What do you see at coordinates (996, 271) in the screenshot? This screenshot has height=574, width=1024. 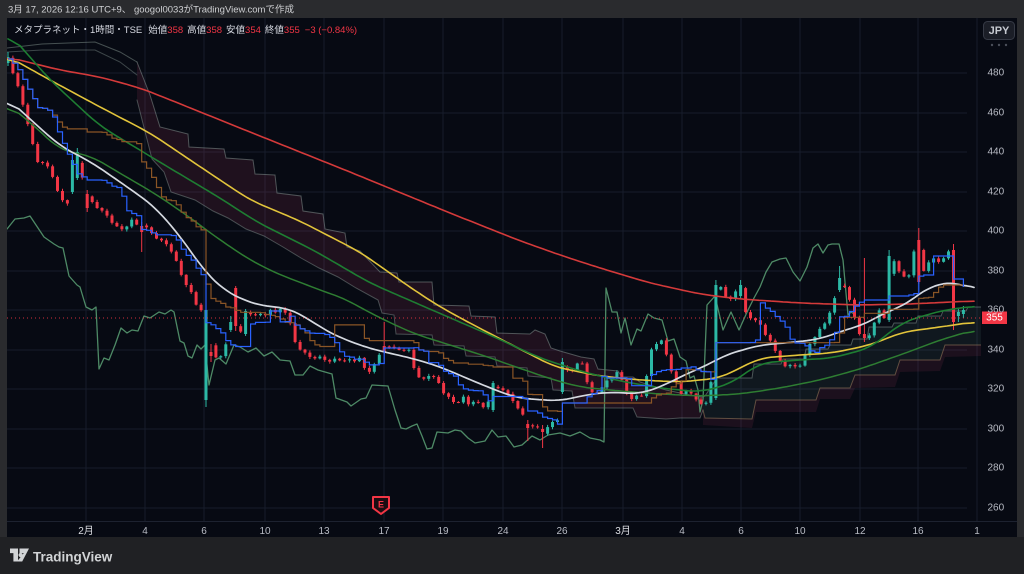 I see `svg-text: 380` at bounding box center [996, 271].